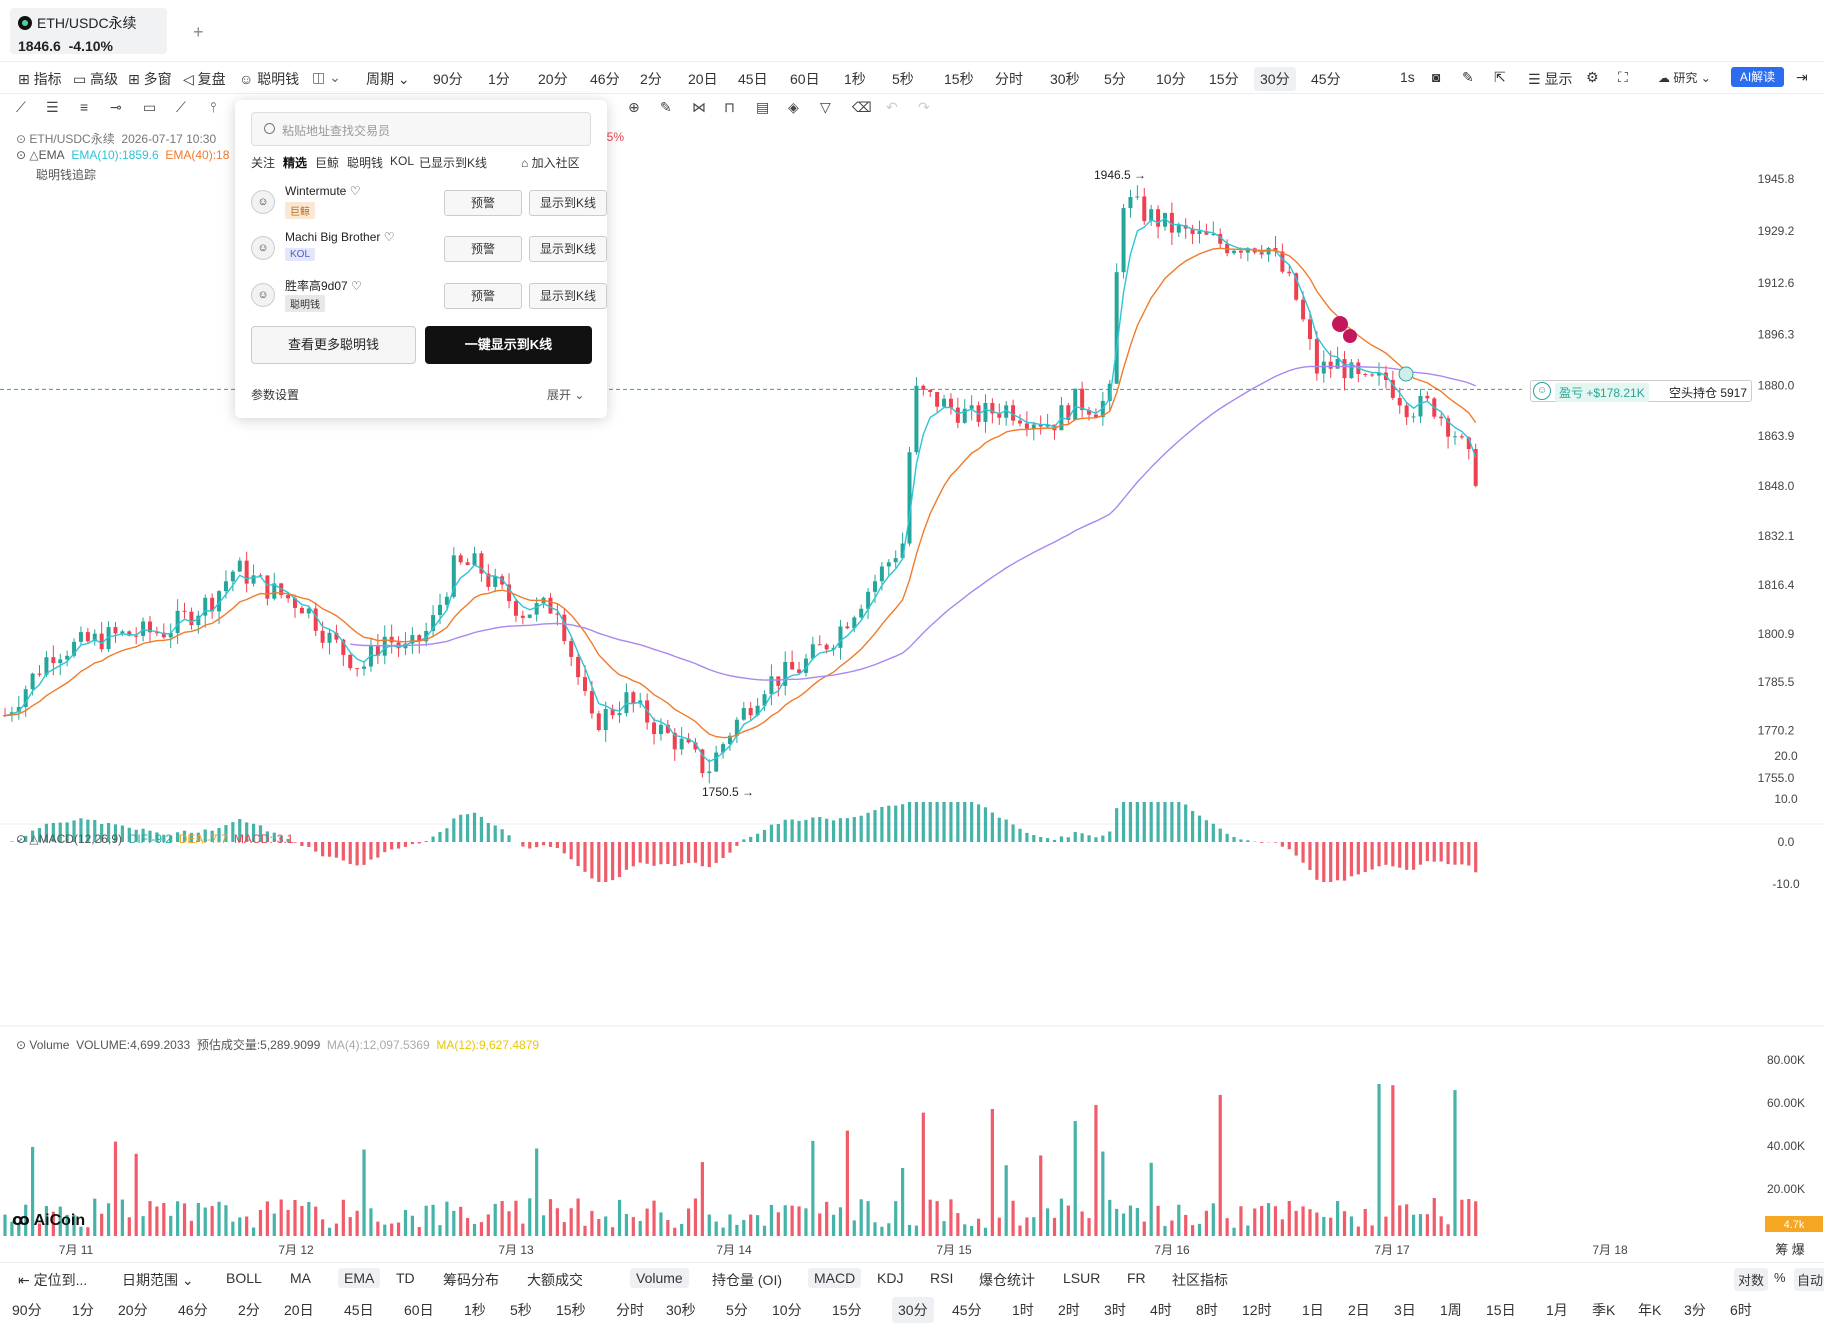 Image resolution: width=1824 pixels, height=1326 pixels. Describe the element at coordinates (402, 161) in the screenshot. I see `cat-kol: KOL` at that location.